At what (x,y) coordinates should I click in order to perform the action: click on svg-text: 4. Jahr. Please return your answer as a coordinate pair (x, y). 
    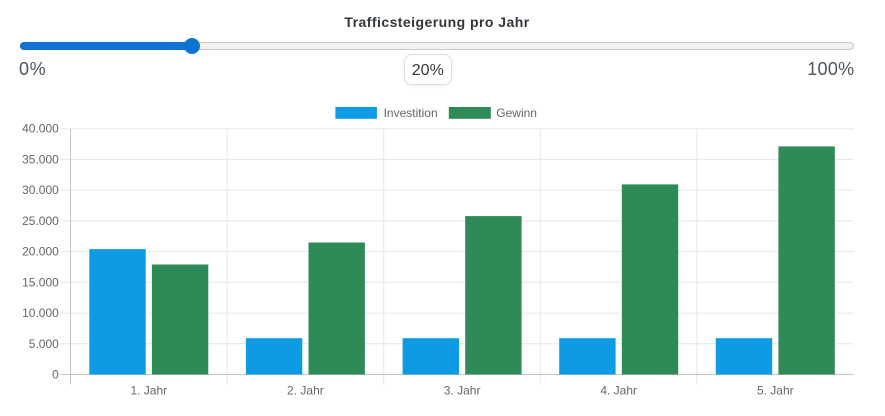
    Looking at the image, I should click on (618, 391).